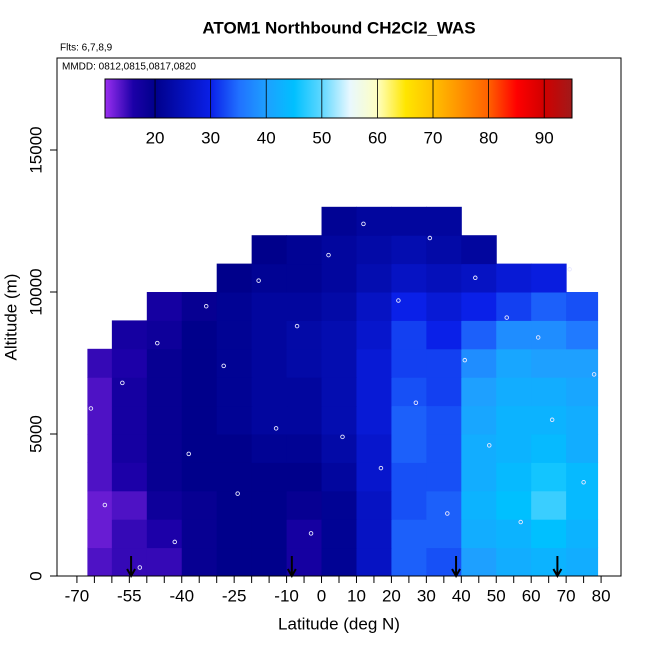 This screenshot has width=650, height=650. What do you see at coordinates (35, 149) in the screenshot?
I see `y-tick-label: 15000` at bounding box center [35, 149].